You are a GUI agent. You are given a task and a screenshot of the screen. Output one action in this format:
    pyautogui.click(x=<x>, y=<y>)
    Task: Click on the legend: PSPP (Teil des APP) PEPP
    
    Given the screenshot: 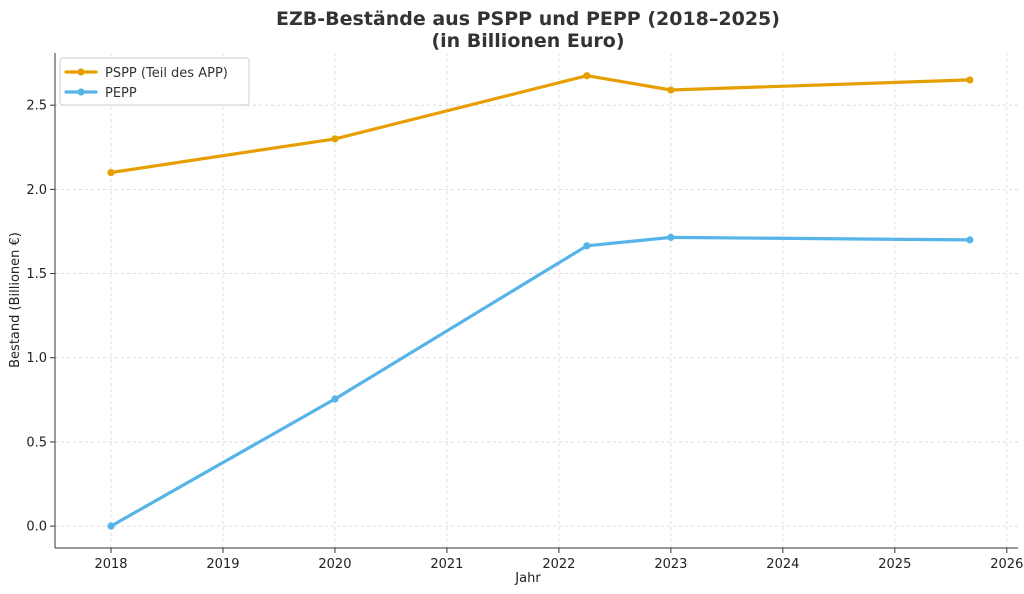 What is the action you would take?
    pyautogui.click(x=154, y=81)
    